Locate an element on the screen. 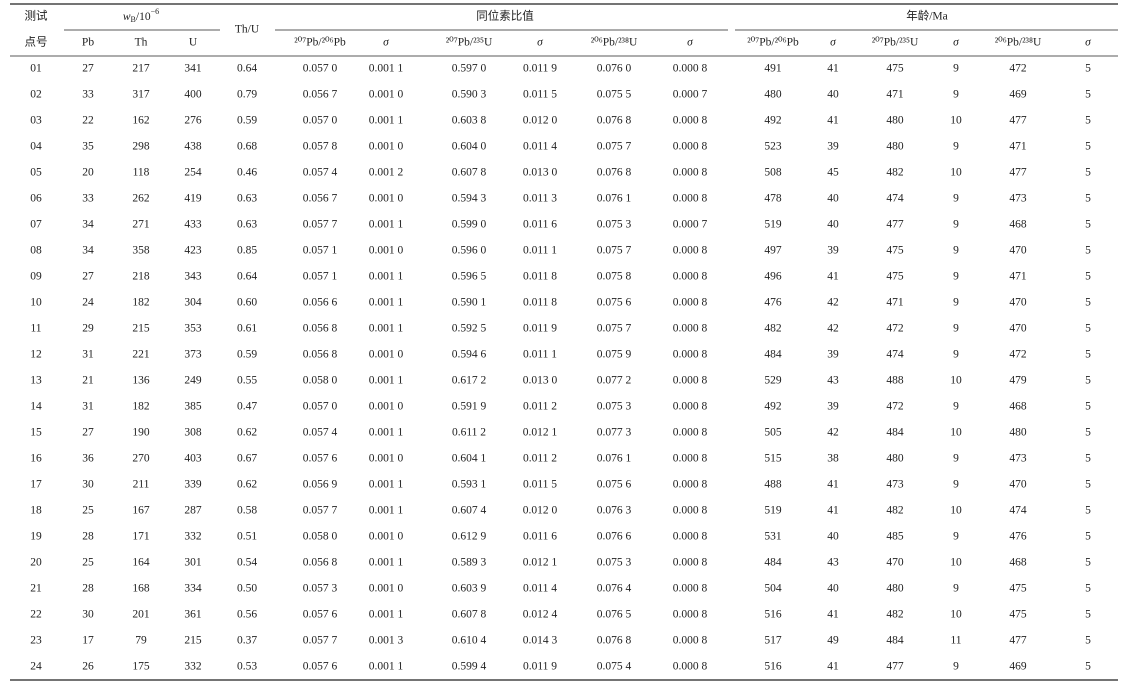 This screenshot has height=689, width=1128. table-cell: 484 is located at coordinates (895, 641).